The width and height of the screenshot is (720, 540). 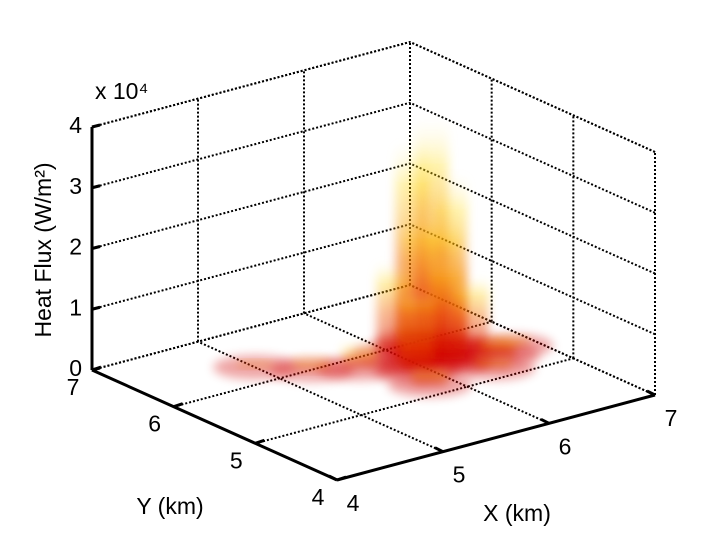 I want to click on z-tick-label: 4, so click(x=75, y=125).